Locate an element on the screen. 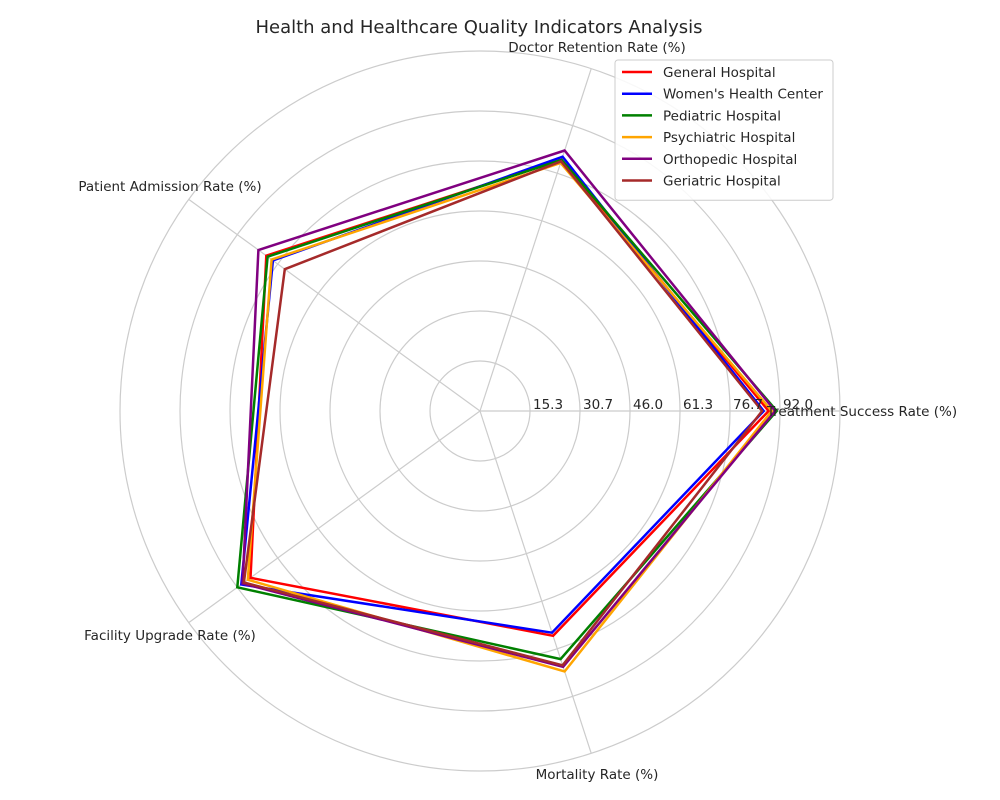 The image size is (1000, 800). legend-entry: Psychiatric Hospital is located at coordinates (729, 138).